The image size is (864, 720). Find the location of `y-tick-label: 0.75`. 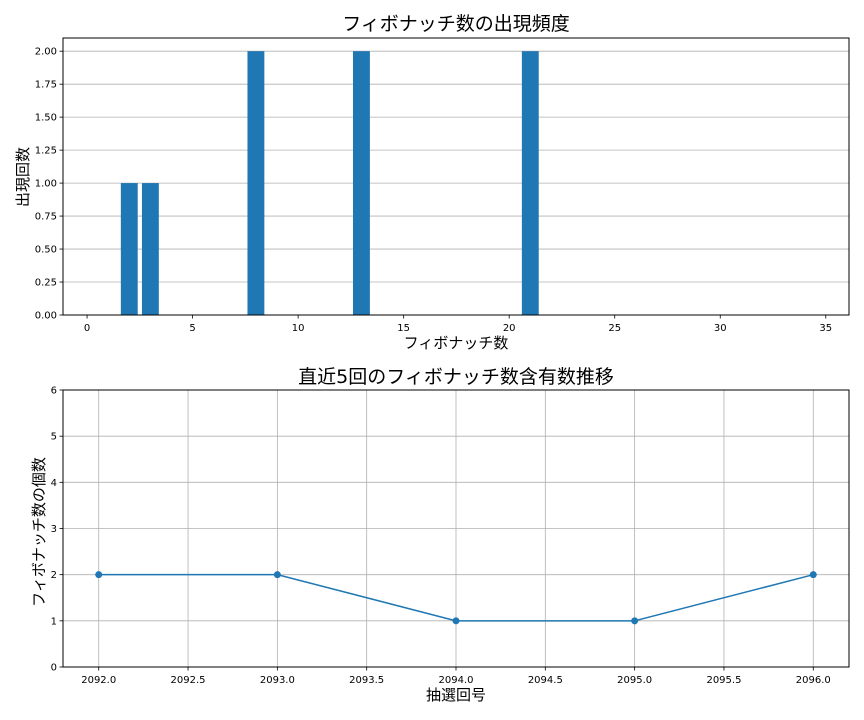

y-tick-label: 0.75 is located at coordinates (46, 217).